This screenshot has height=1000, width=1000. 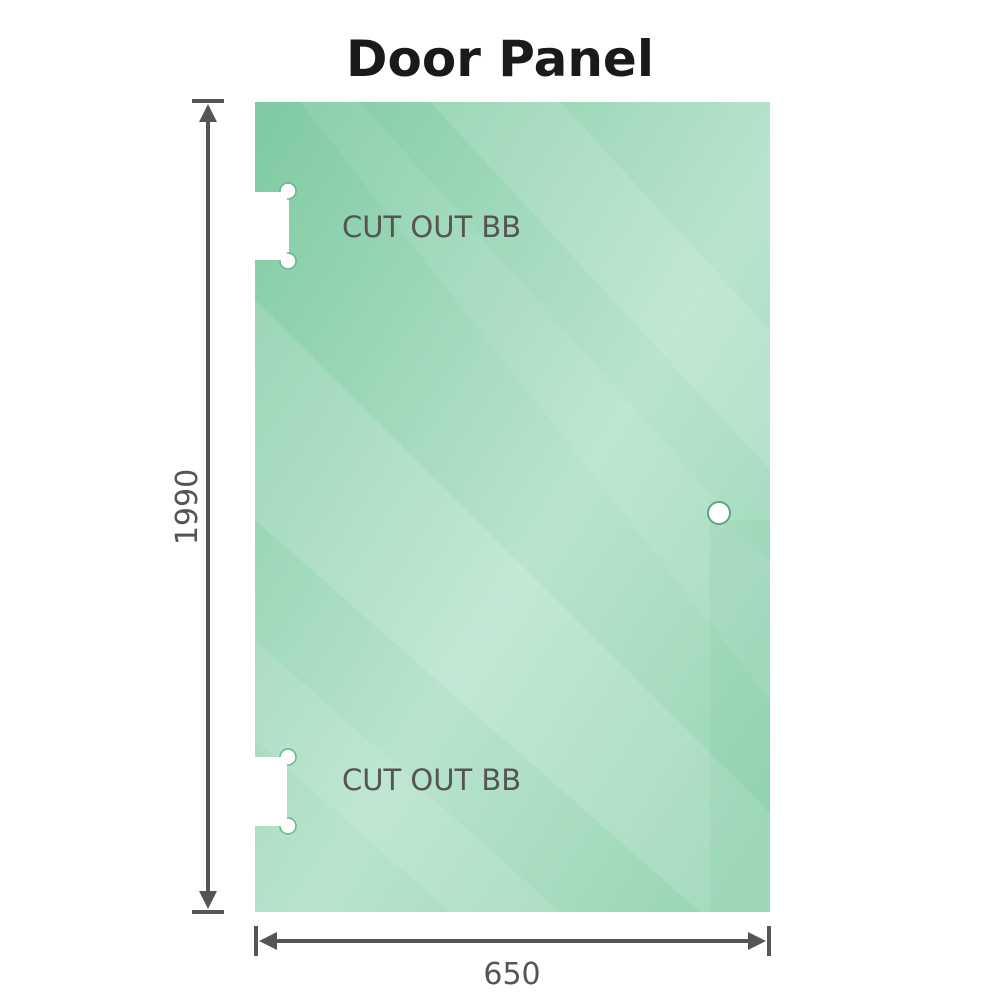 What do you see at coordinates (500, 59) in the screenshot?
I see `diagram-title: Door Panel` at bounding box center [500, 59].